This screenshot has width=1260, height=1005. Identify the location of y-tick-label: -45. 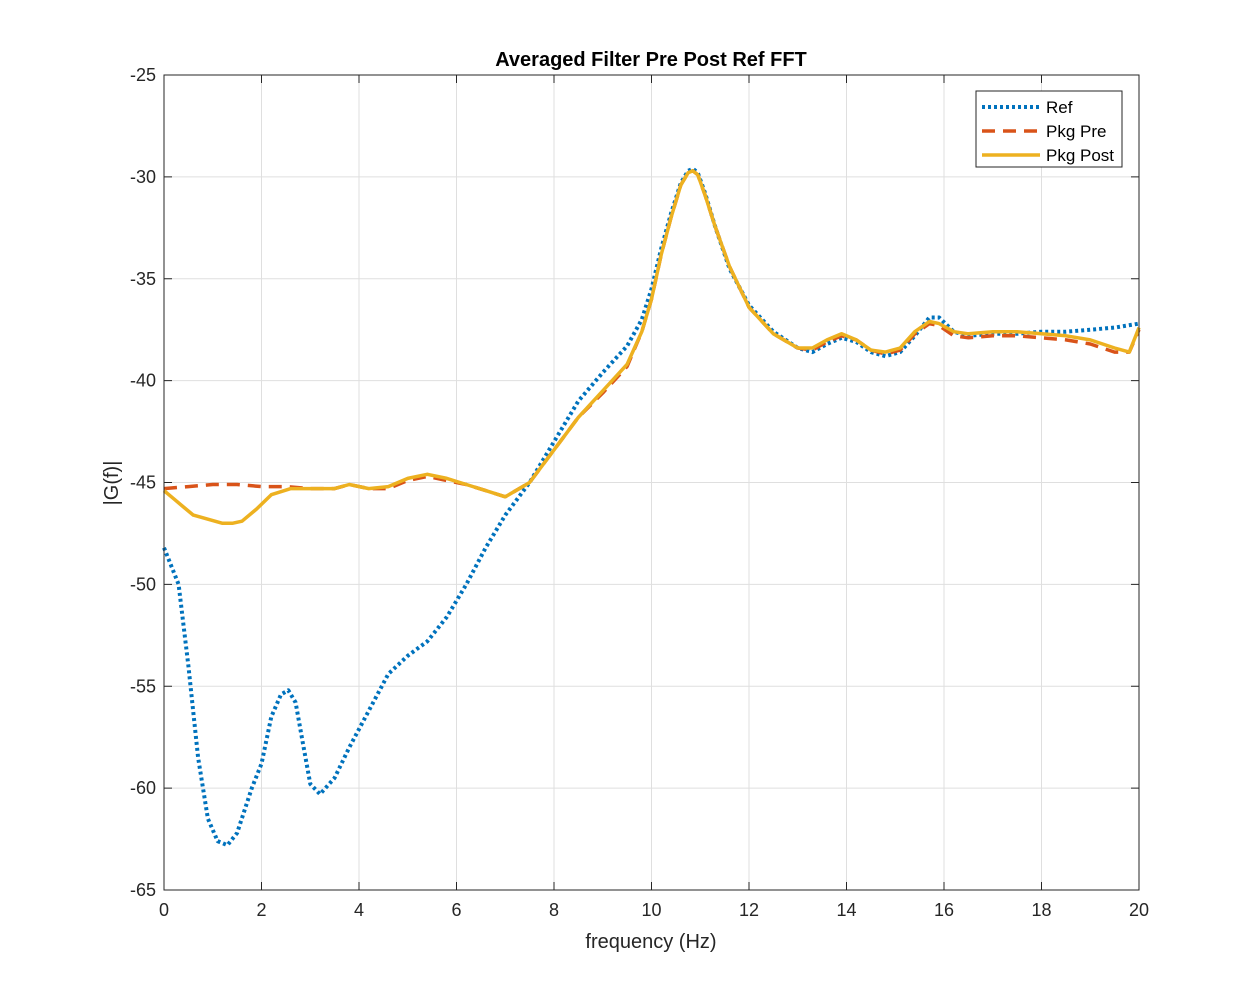
(143, 483).